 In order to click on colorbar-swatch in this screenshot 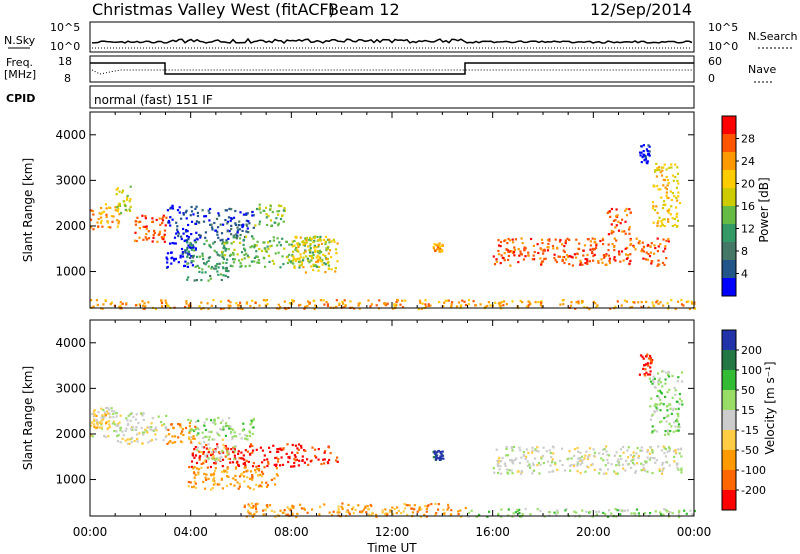, I will do `click(729, 179)`.